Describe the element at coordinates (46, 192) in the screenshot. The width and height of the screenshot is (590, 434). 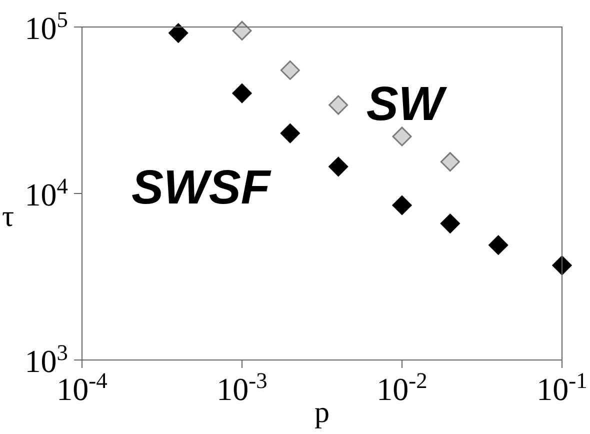
I see `y-tick-label: 10$^{4}$` at that location.